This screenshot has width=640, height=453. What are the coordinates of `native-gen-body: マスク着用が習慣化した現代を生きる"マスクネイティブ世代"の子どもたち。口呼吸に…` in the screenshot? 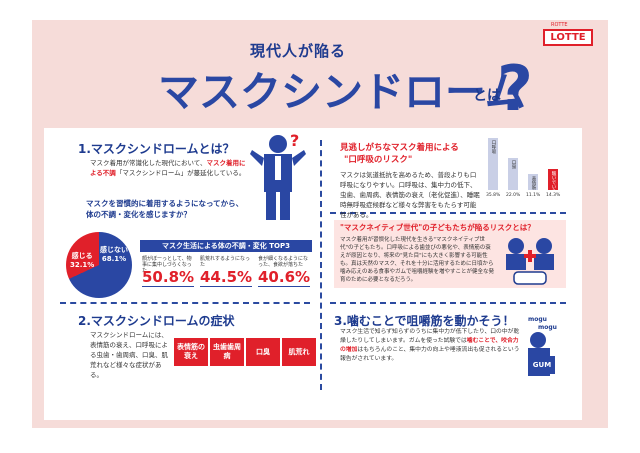 It's located at (417, 260).